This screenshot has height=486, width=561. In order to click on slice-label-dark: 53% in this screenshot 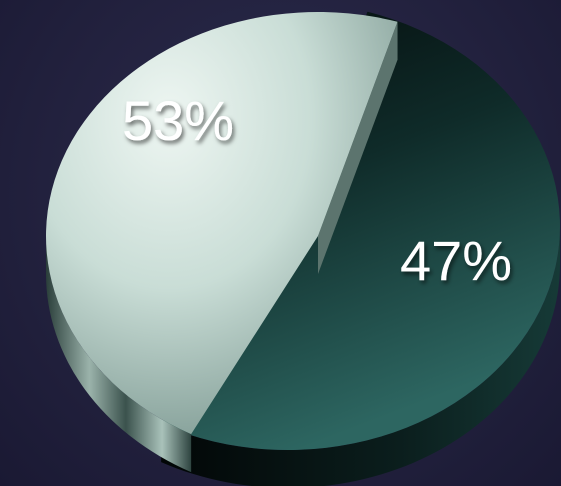, I will do `click(178, 120)`.